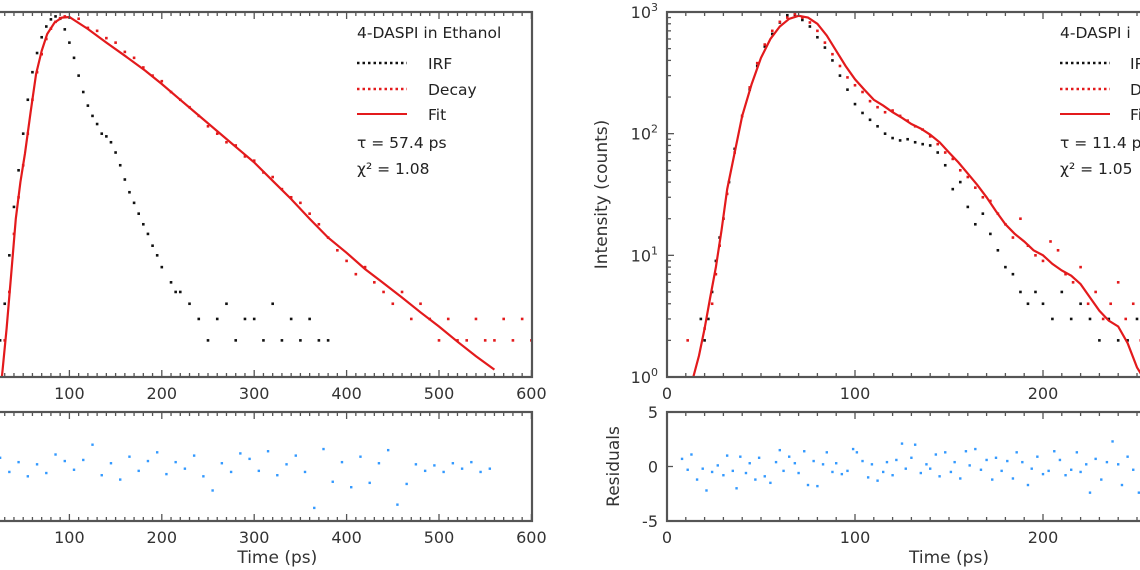 The image size is (1140, 570). I want to click on y-tick-label: 10⁰, so click(644, 376).